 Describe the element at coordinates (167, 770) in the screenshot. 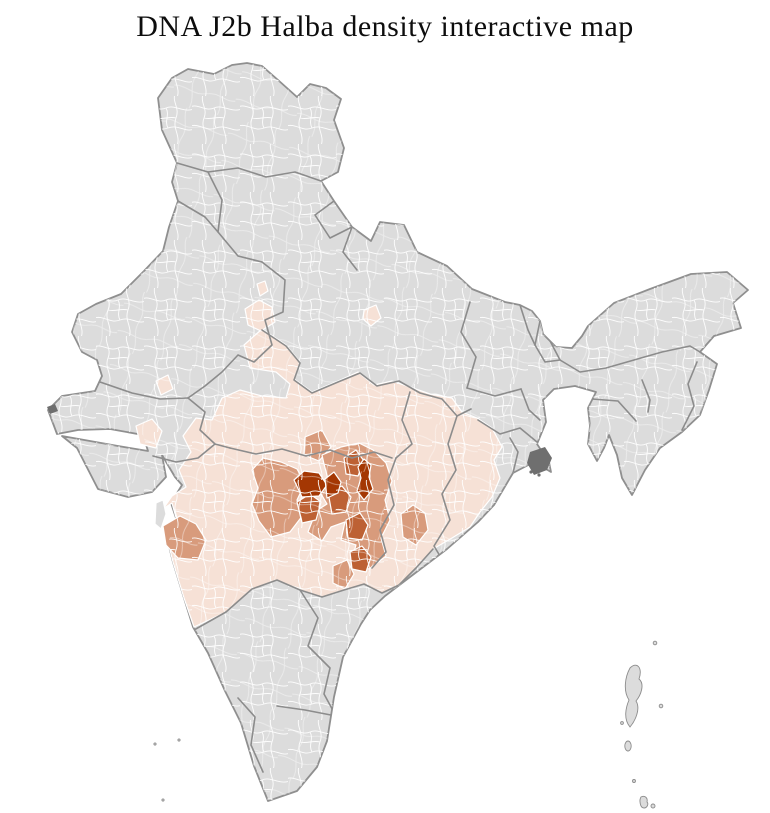

I see `lakshadweep-islands` at that location.